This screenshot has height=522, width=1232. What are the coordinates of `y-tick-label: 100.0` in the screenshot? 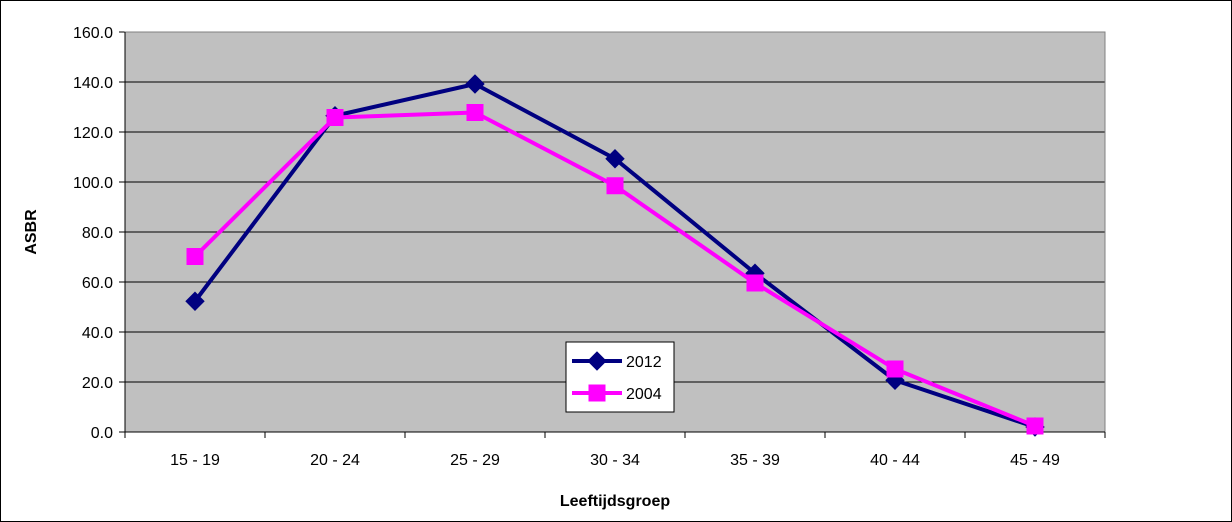 It's located at (93, 183).